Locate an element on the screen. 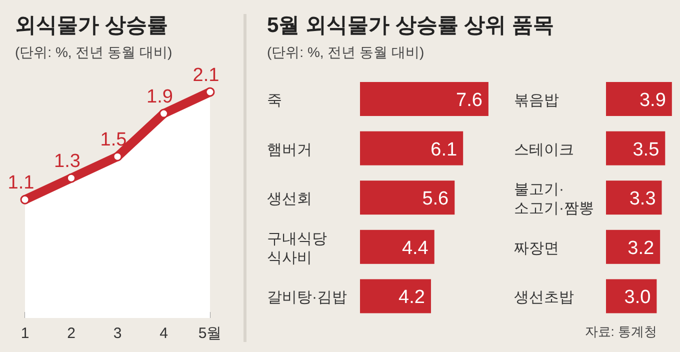 The width and height of the screenshot is (680, 352). data-label: 3.9 is located at coordinates (652, 100).